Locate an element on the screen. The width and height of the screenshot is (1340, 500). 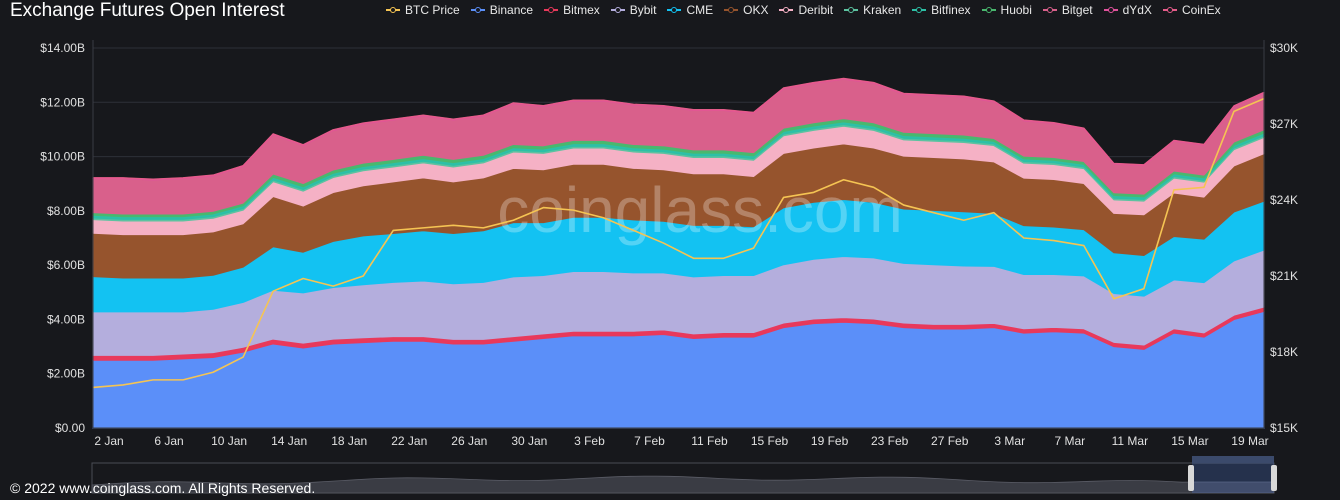
x-tick-label: 3 Feb is located at coordinates (589, 441).